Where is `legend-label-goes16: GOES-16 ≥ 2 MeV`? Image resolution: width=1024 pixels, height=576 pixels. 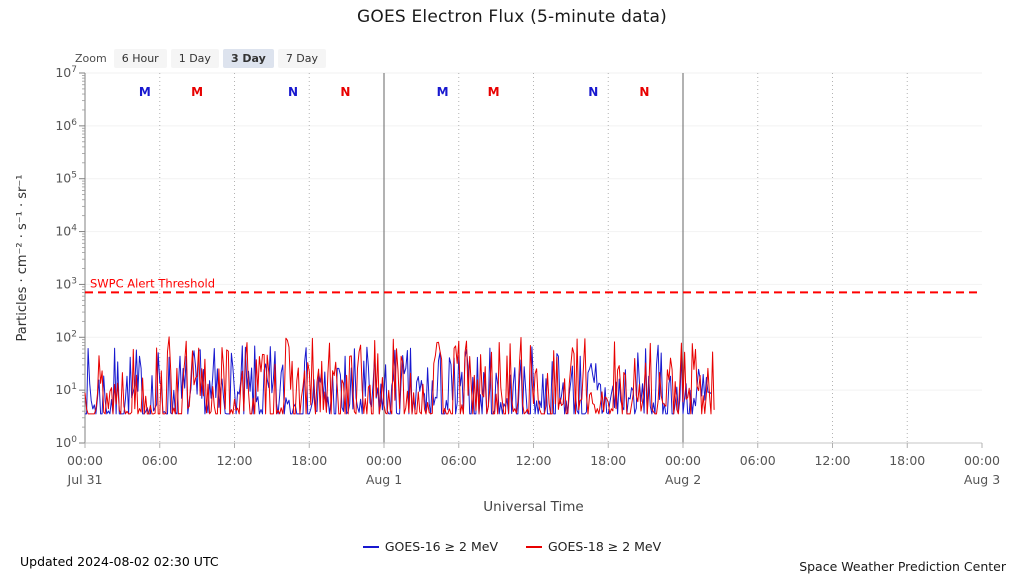
legend-label-goes16: GOES-16 ≥ 2 MeV is located at coordinates (441, 546).